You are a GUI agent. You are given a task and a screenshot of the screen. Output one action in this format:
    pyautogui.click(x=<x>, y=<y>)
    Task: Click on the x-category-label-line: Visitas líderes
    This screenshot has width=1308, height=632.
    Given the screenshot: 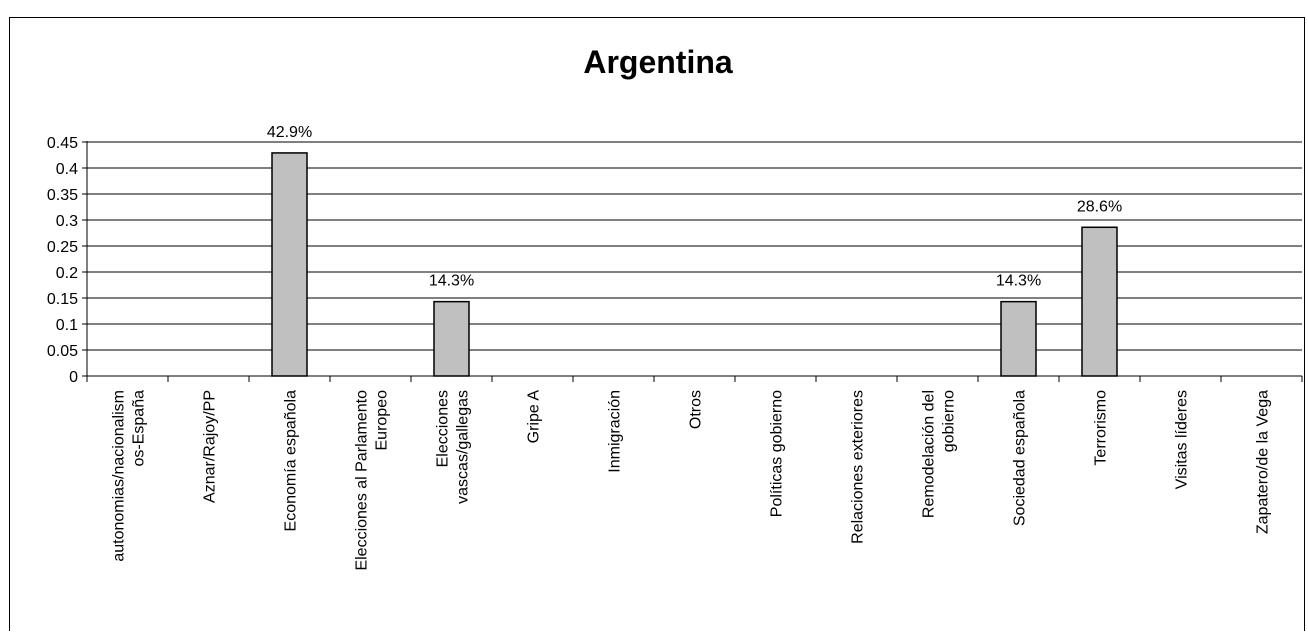 What is the action you would take?
    pyautogui.click(x=1182, y=439)
    